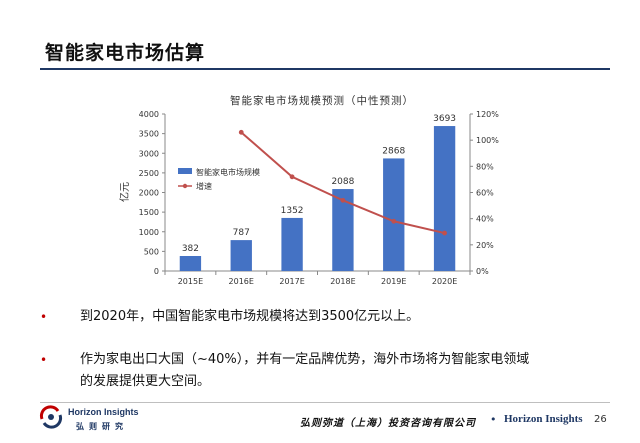 The image size is (640, 443). Describe the element at coordinates (149, 173) in the screenshot. I see `y-tick-label: 2500` at that location.